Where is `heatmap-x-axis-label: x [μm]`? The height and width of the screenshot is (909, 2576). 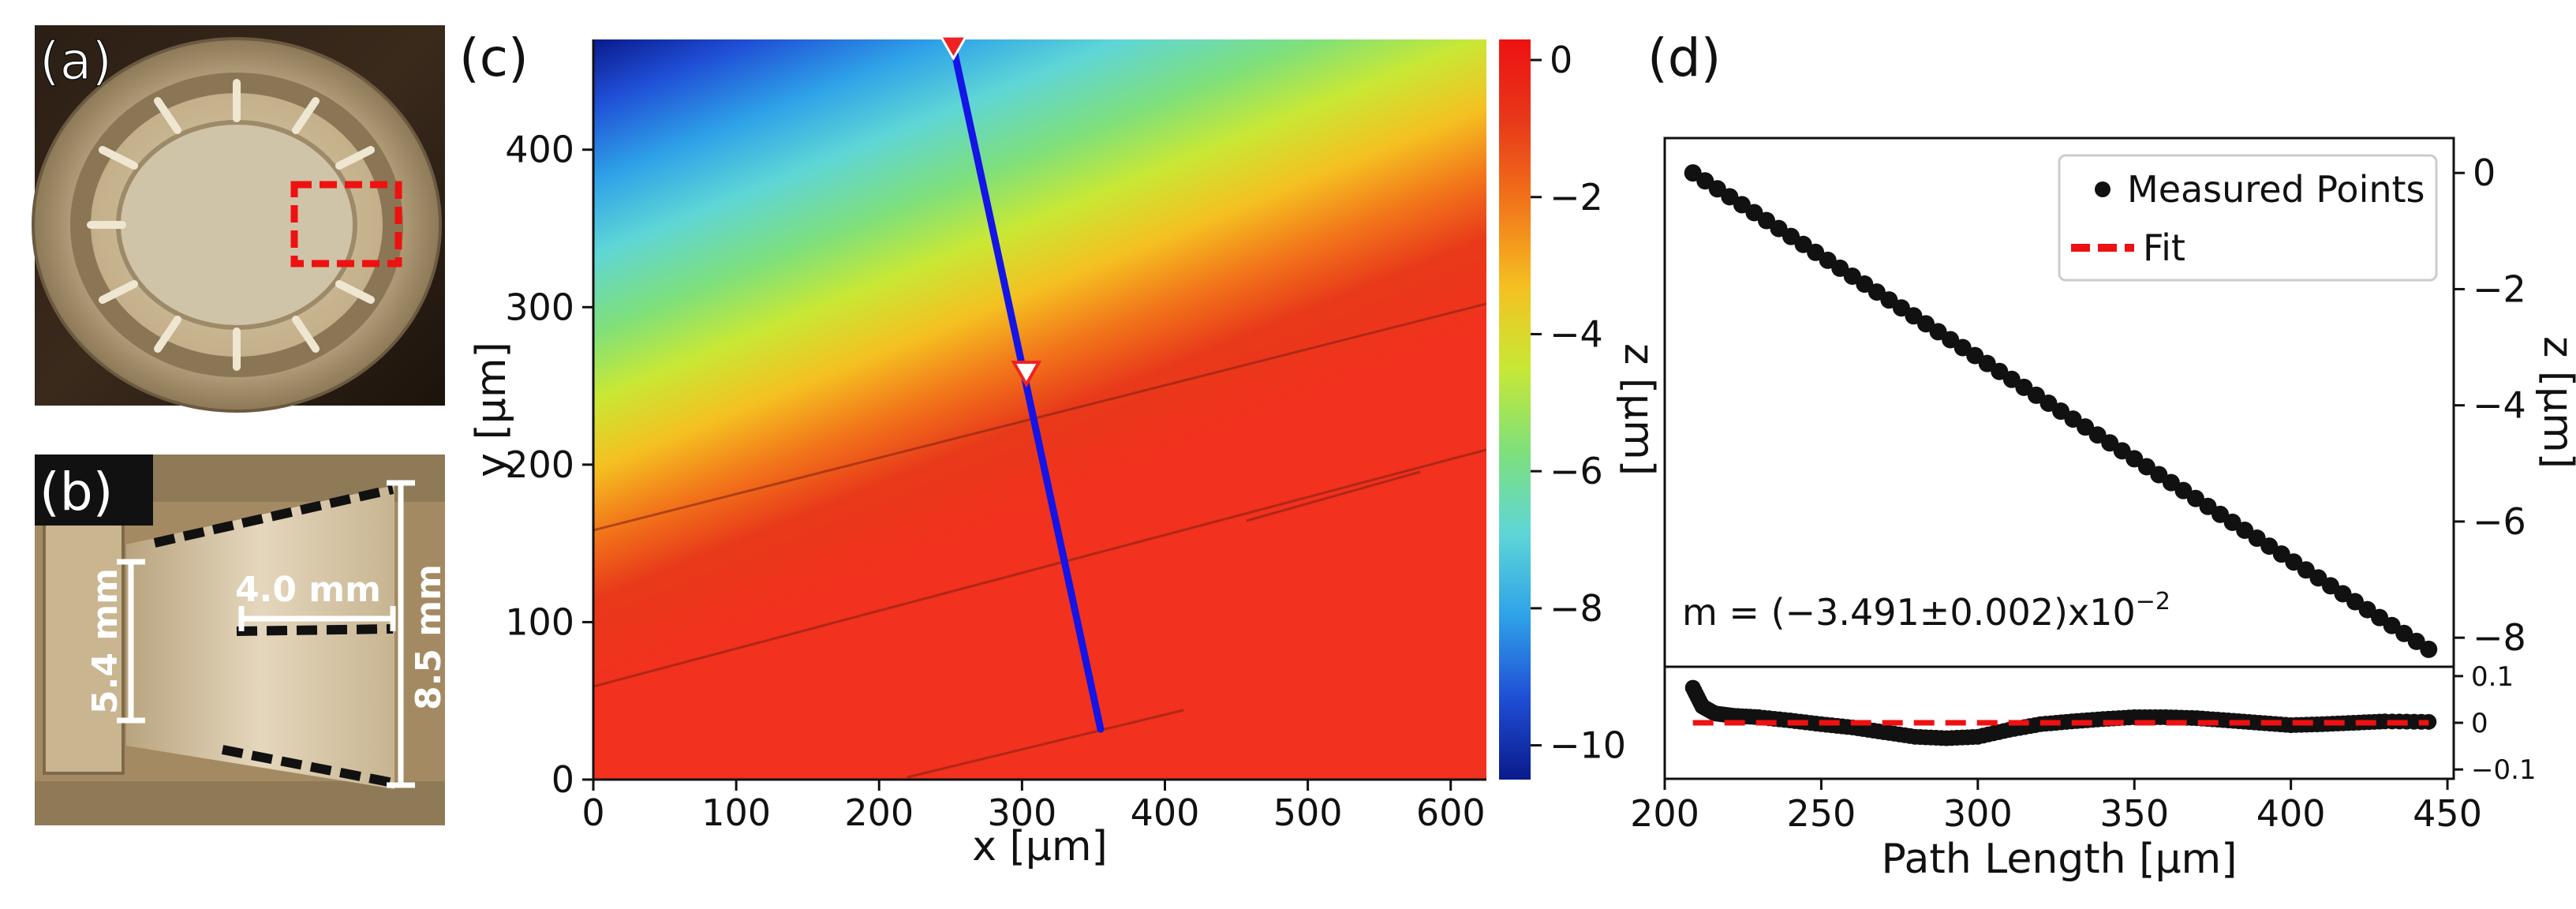
heatmap-x-axis-label: x [μm] is located at coordinates (1040, 846).